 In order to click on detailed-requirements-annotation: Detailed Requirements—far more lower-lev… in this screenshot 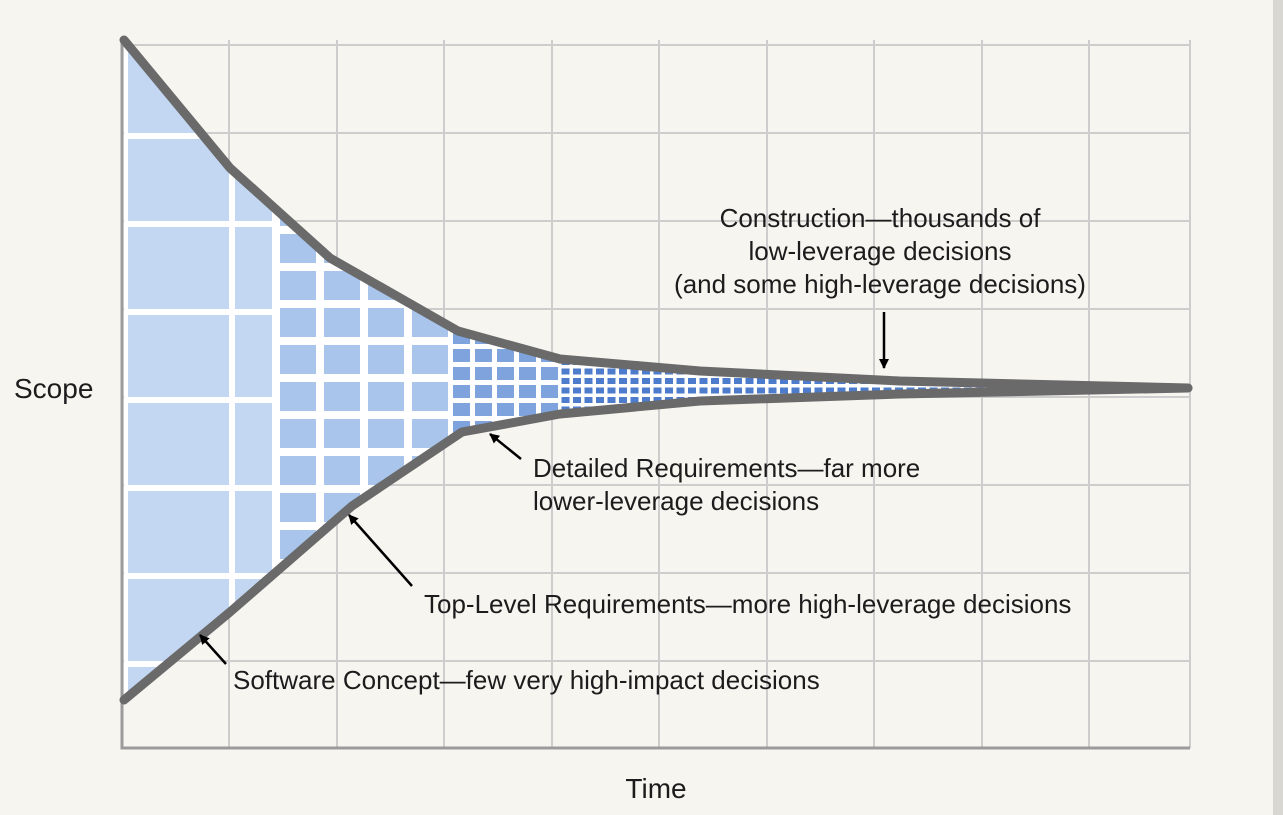, I will do `click(726, 485)`.